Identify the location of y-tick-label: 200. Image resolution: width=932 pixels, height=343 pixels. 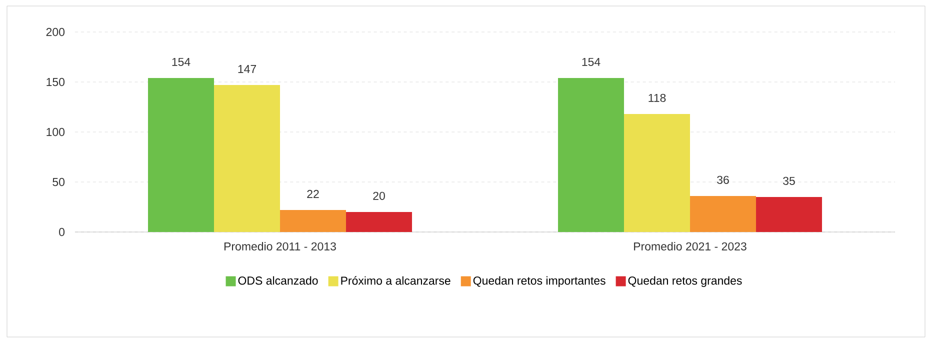
(55, 32).